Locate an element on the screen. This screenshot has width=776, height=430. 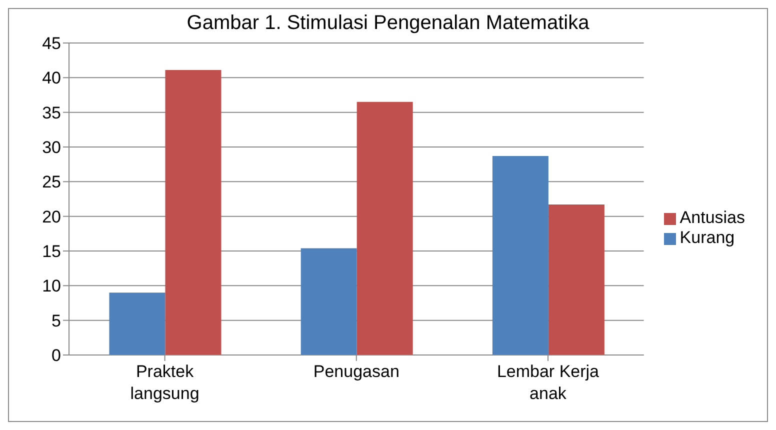
y-tick-label: 5 is located at coordinates (56, 320).